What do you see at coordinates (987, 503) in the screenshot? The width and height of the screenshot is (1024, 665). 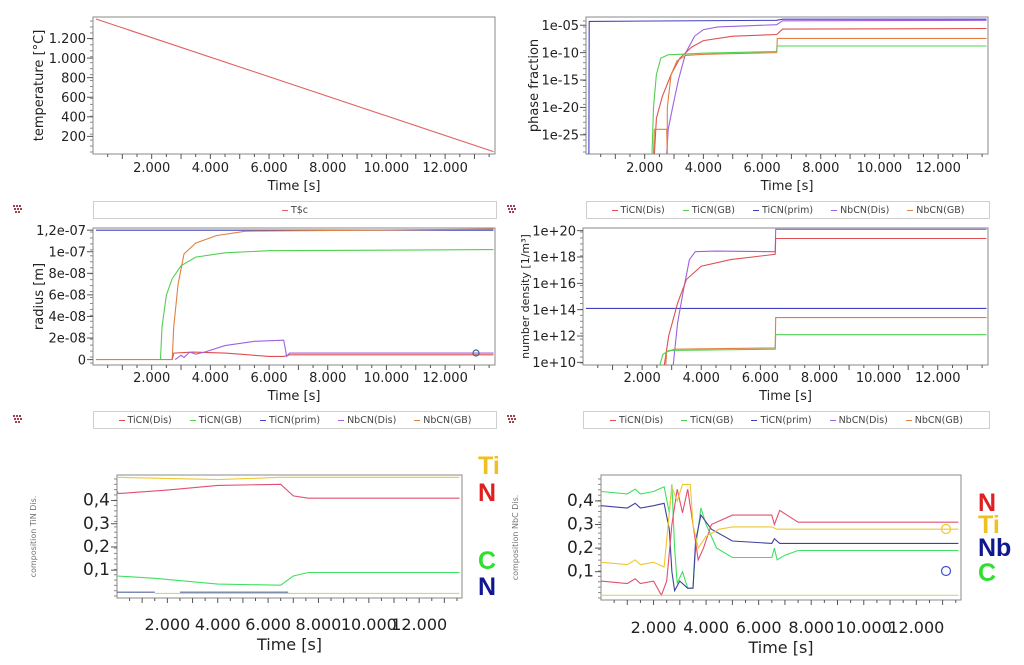 I see `element-legend-n: N` at bounding box center [987, 503].